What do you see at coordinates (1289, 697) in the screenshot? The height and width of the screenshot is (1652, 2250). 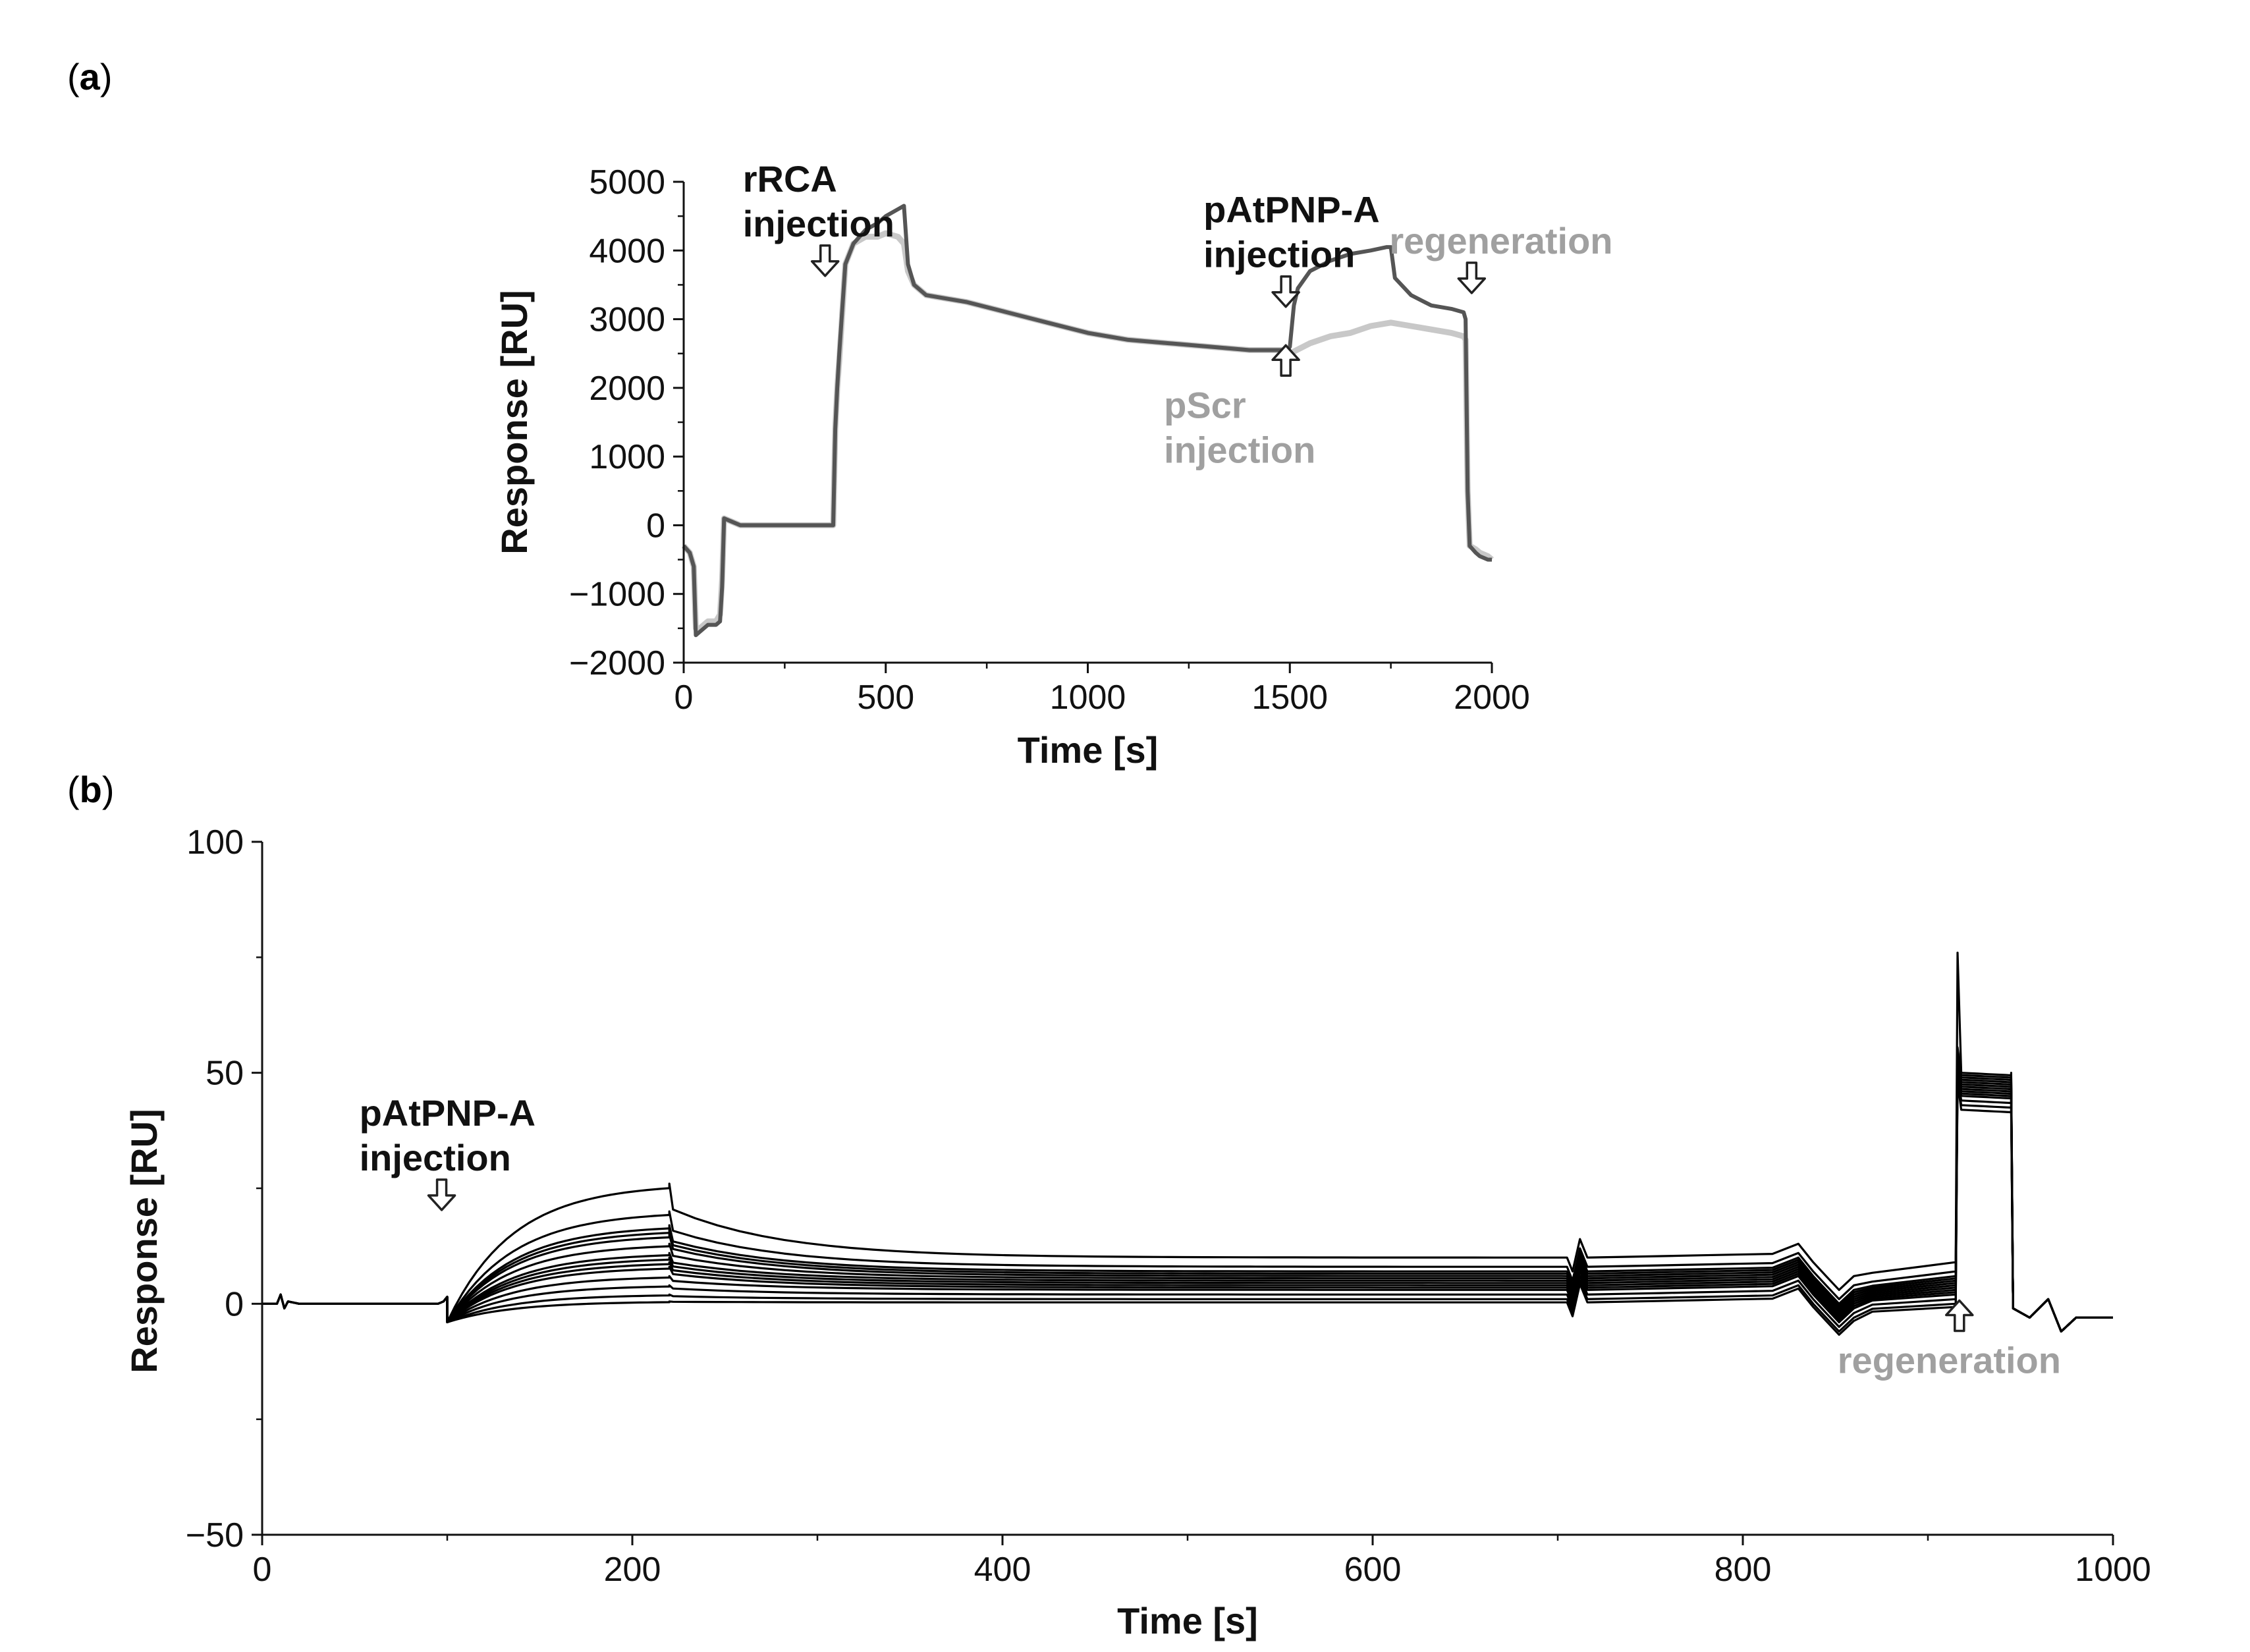 I see `panel-a-x-tick-label-3: 1500` at bounding box center [1289, 697].